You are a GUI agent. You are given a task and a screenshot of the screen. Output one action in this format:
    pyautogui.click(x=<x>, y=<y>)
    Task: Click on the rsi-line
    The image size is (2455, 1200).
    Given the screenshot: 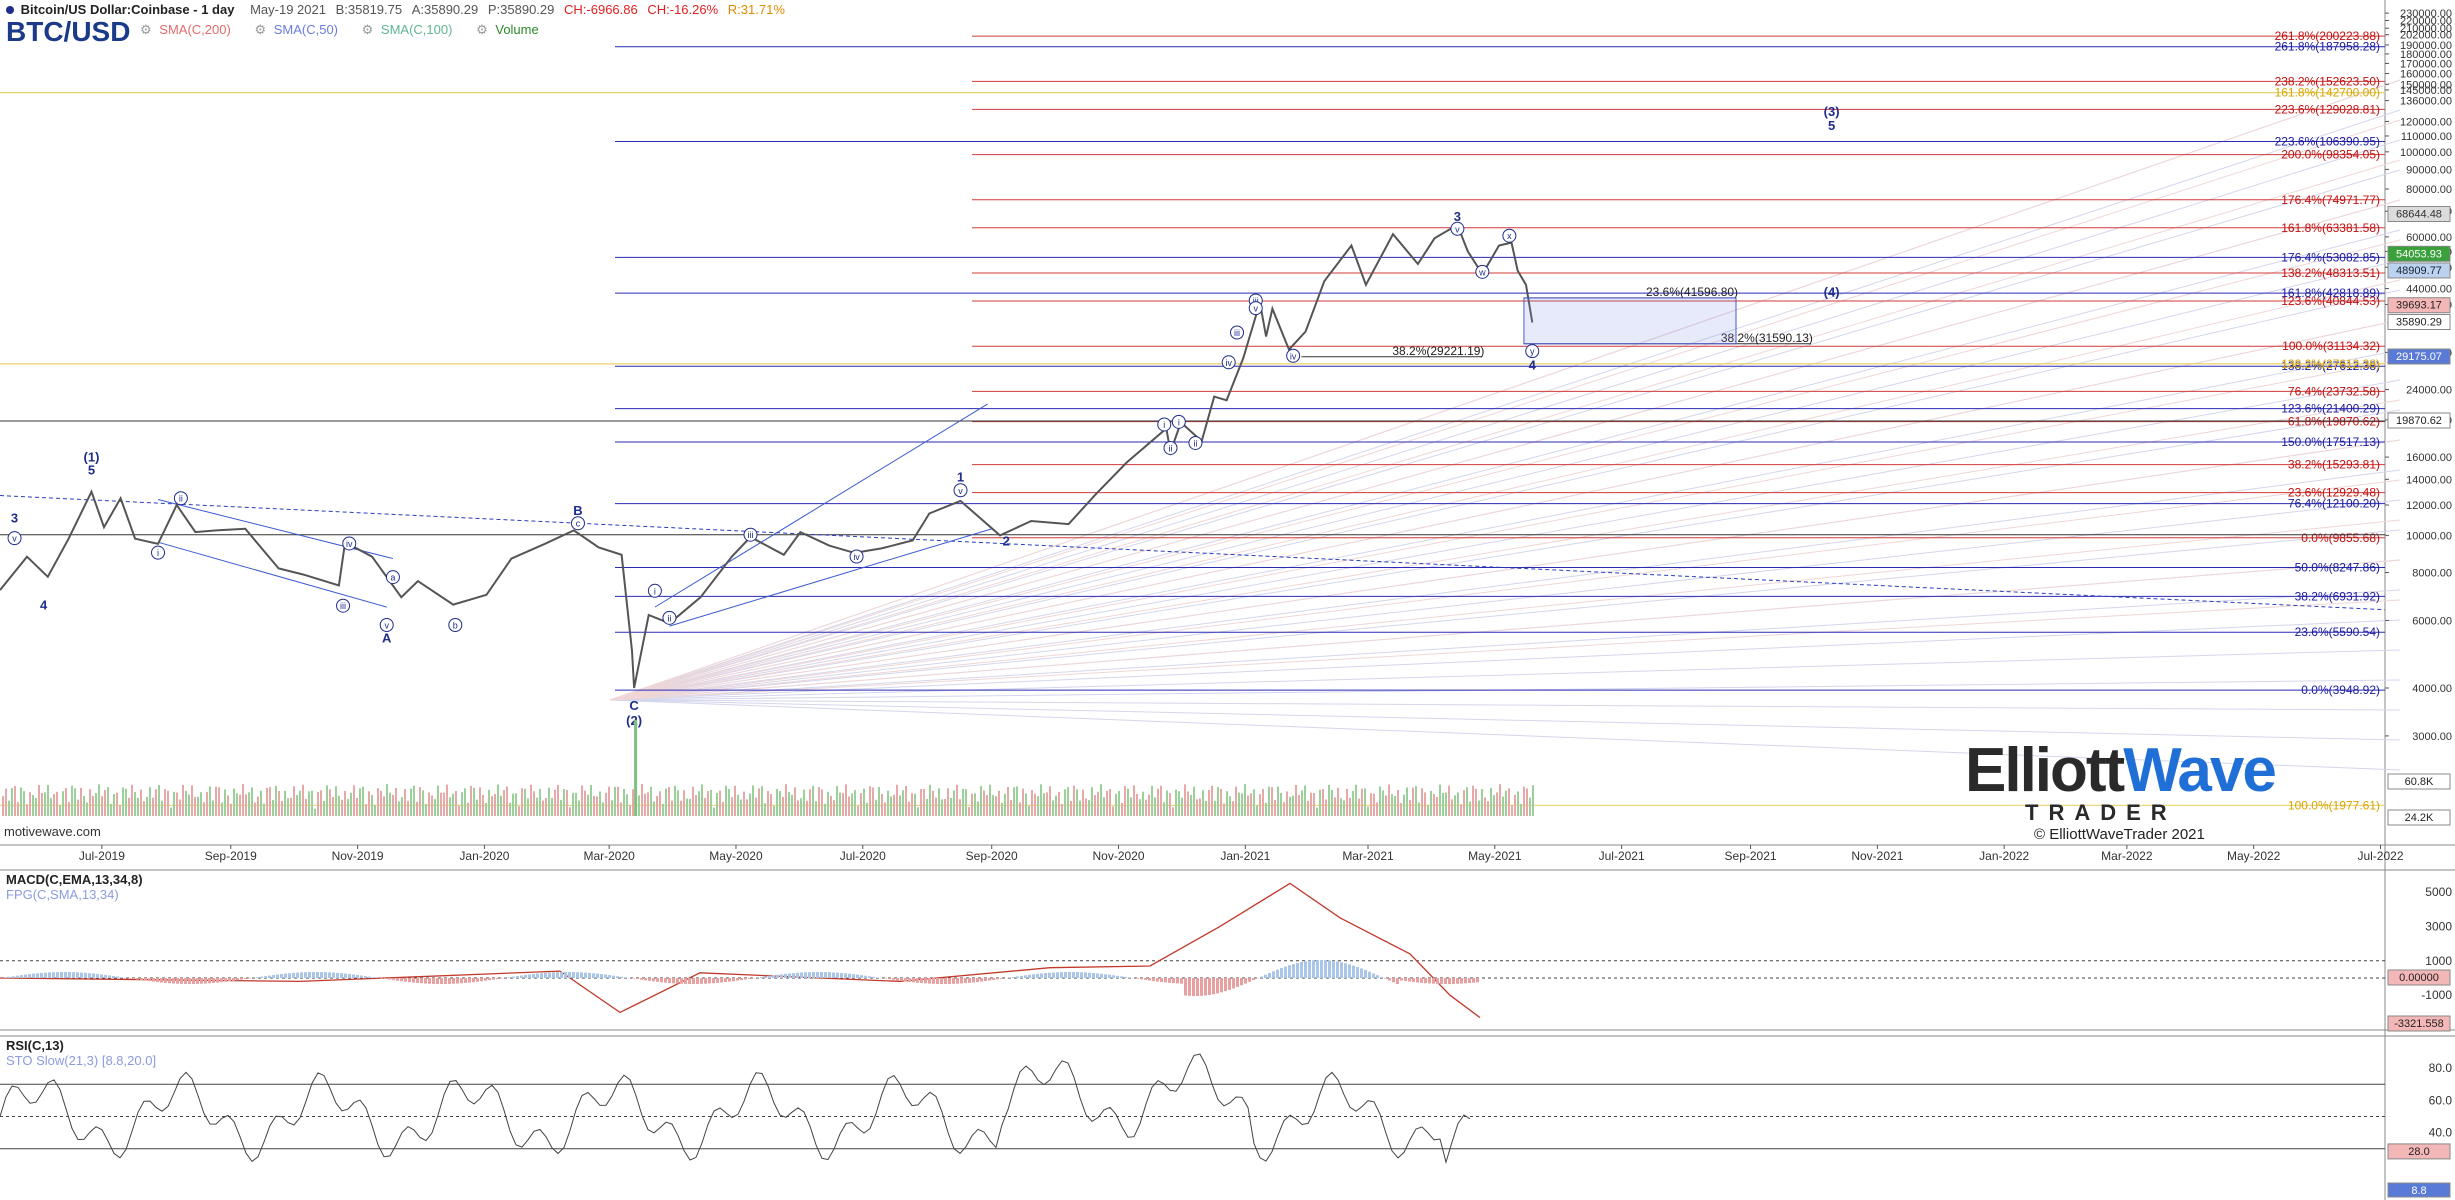 What is the action you would take?
    pyautogui.click(x=735, y=1108)
    